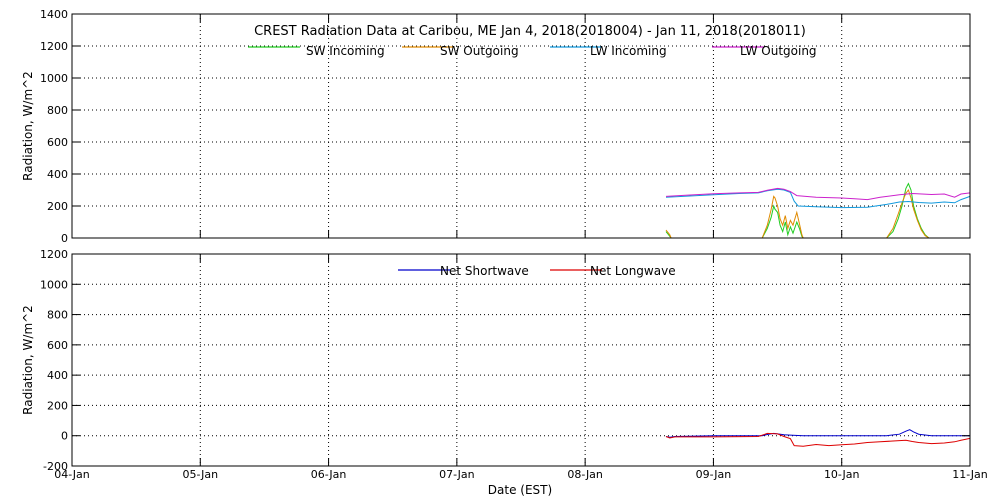  What do you see at coordinates (520, 490) in the screenshot?
I see `x-axis-title: Date (EST)` at bounding box center [520, 490].